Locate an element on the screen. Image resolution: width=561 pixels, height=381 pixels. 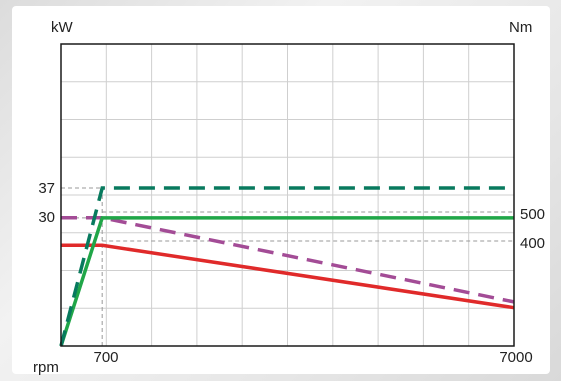
x-axis-unit: rpm is located at coordinates (46, 367).